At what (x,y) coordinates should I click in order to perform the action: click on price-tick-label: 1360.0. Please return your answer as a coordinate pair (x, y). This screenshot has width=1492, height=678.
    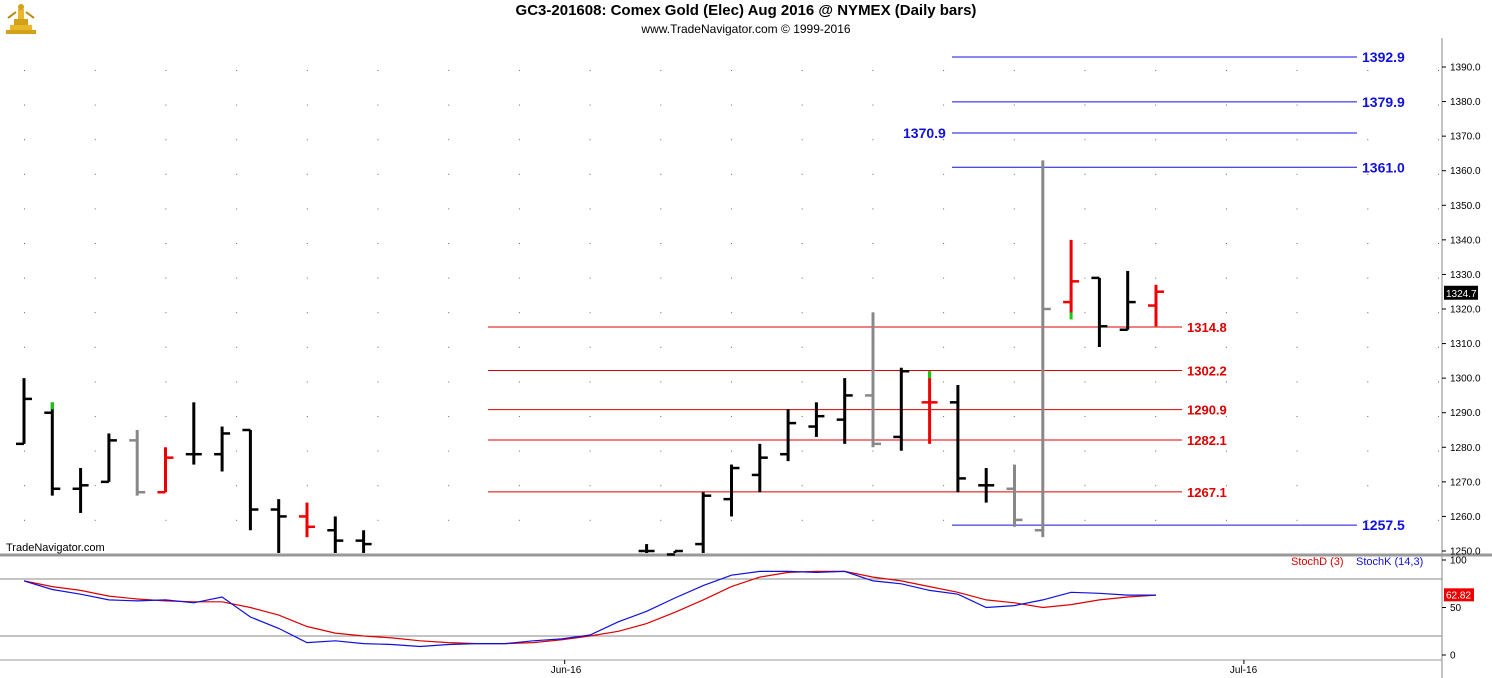
    Looking at the image, I should click on (1465, 171).